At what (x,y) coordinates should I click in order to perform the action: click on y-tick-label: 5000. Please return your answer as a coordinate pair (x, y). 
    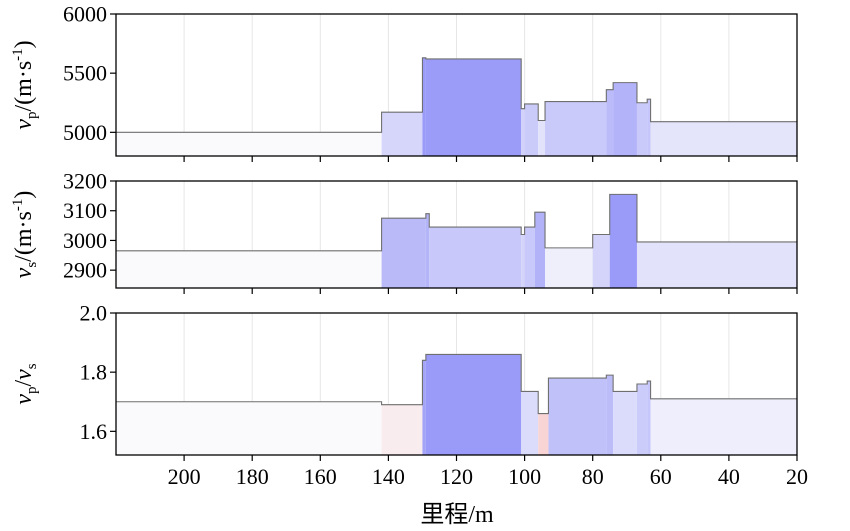
    Looking at the image, I should click on (85, 132).